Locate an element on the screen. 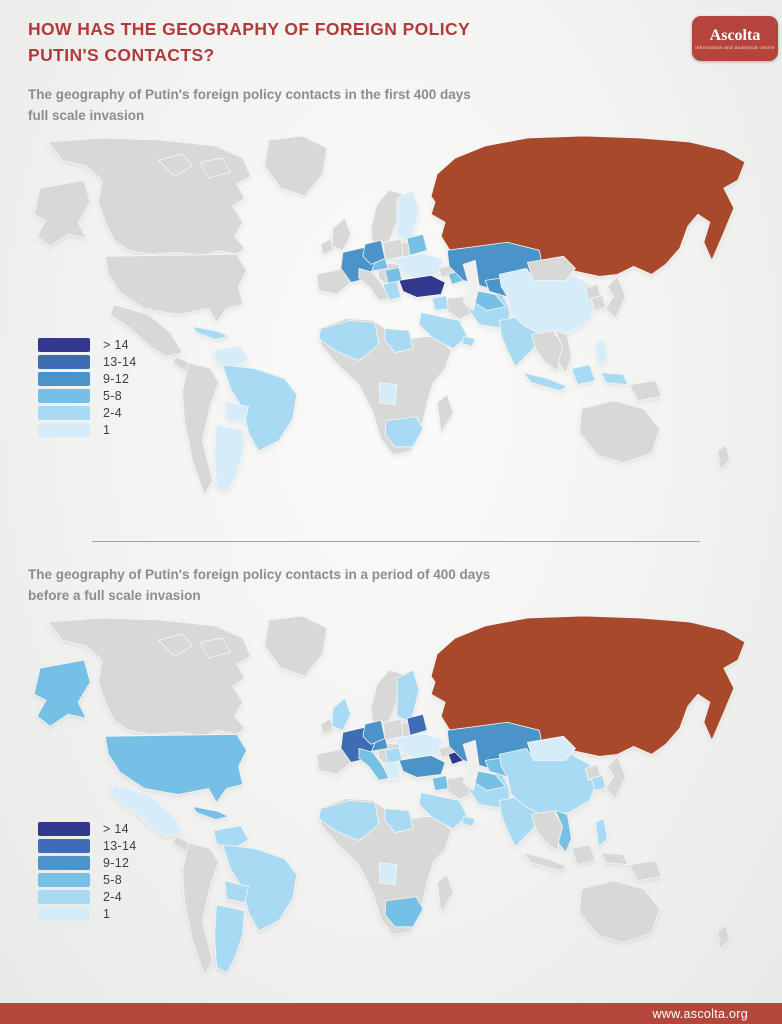  country-cuba is located at coordinates (210, 813).